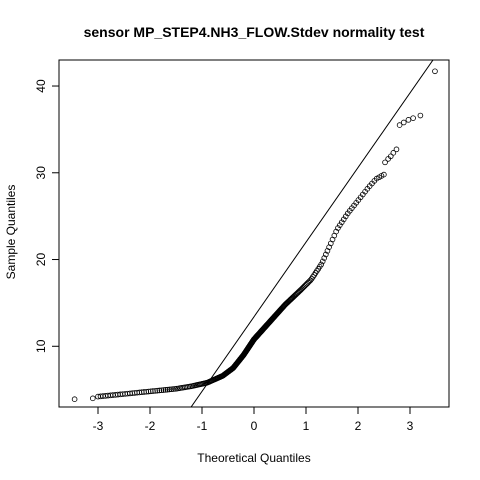  What do you see at coordinates (358, 426) in the screenshot?
I see `x-tick-label: 2` at bounding box center [358, 426].